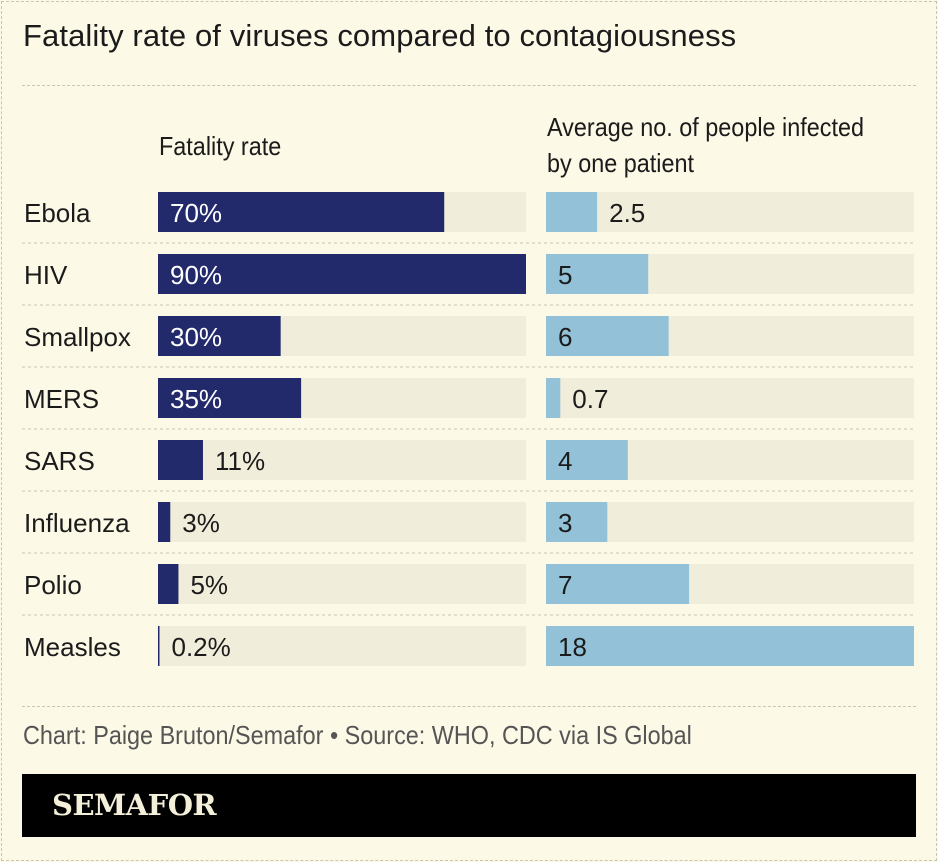 The height and width of the screenshot is (862, 938). What do you see at coordinates (209, 585) in the screenshot?
I see `fatality-value-label-polio: 5%` at bounding box center [209, 585].